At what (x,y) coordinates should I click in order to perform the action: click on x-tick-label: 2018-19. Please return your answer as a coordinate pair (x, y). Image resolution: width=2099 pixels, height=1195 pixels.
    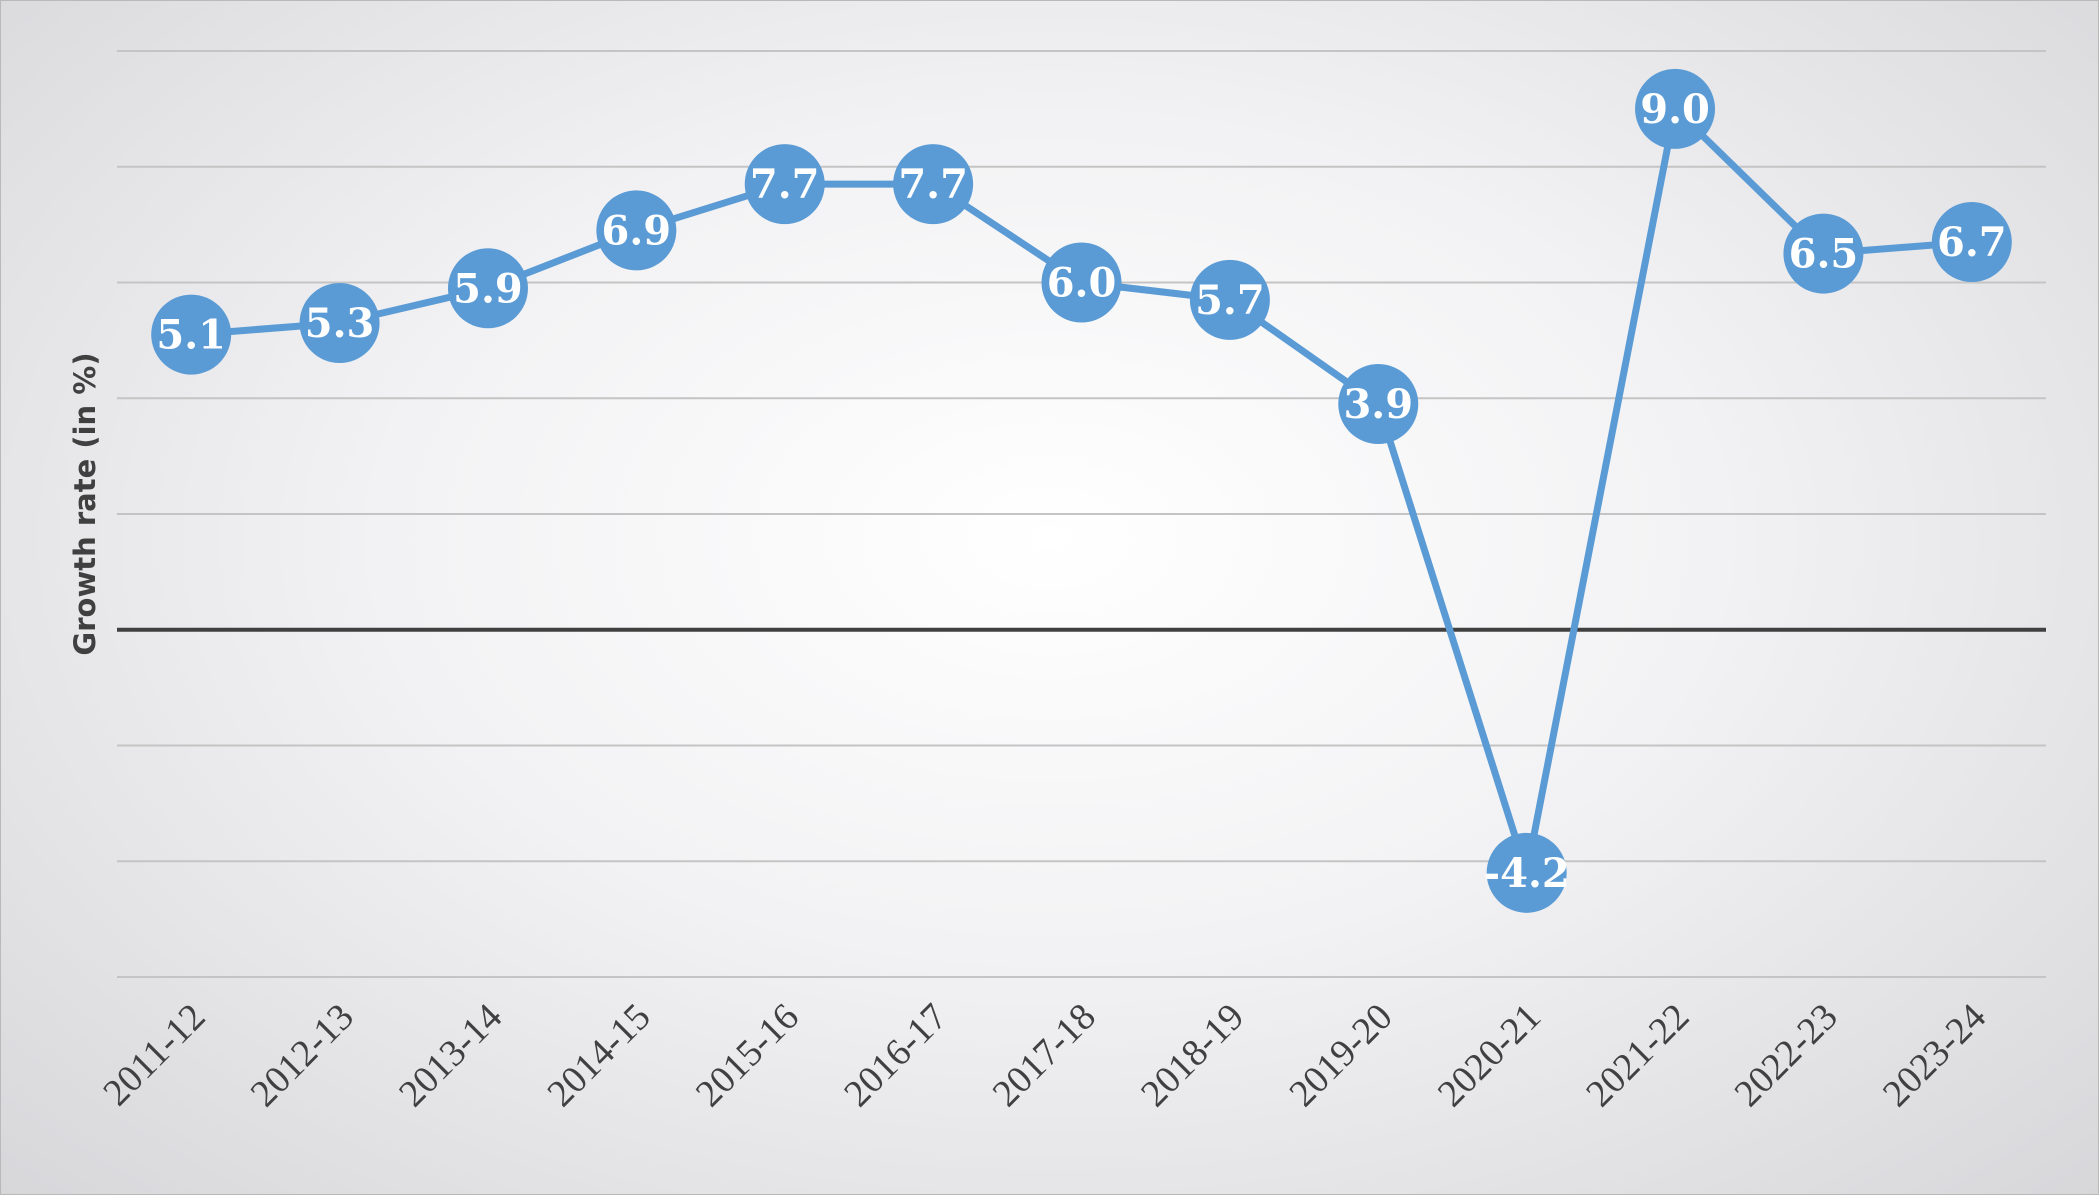
    Looking at the image, I should click on (1192, 1055).